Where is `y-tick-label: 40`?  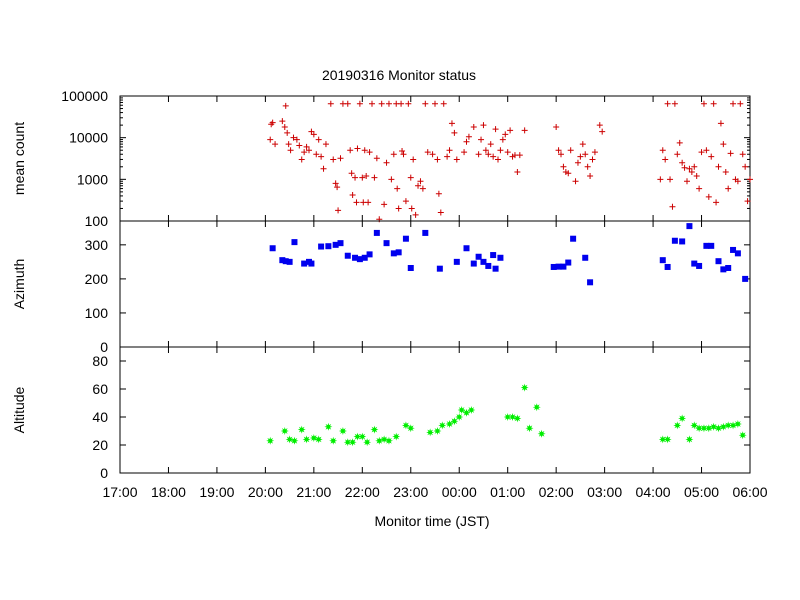 y-tick-label: 40 is located at coordinates (100, 417).